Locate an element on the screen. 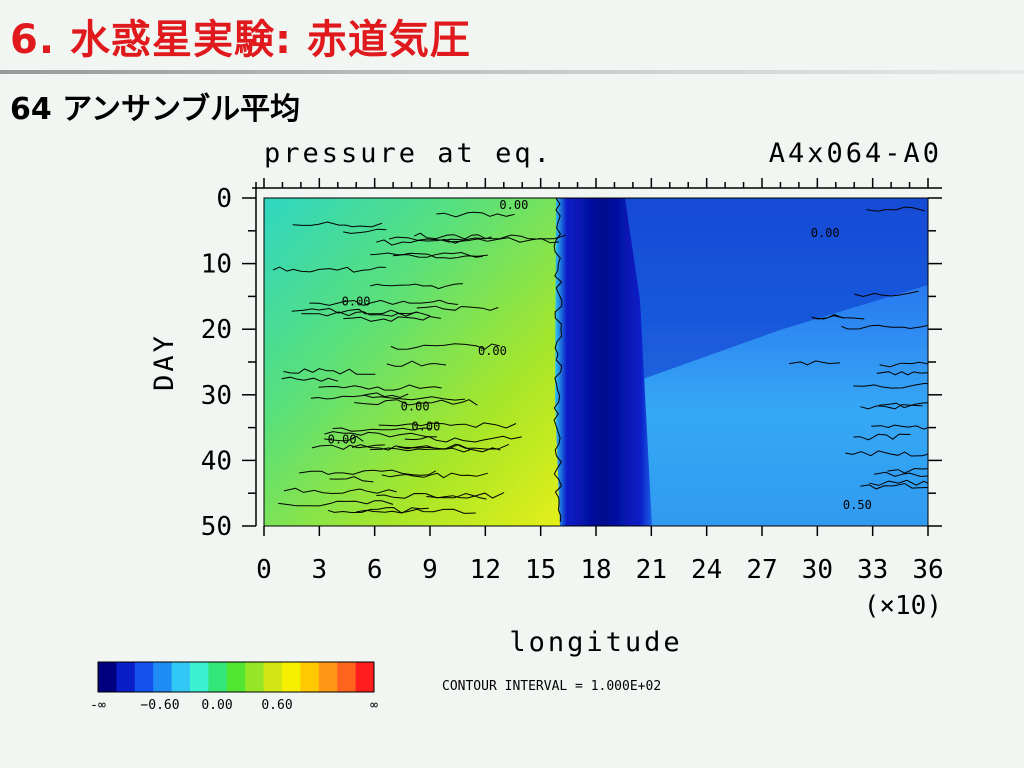 This screenshot has width=1024, height=768. x-tick-label: 6 is located at coordinates (375, 570).